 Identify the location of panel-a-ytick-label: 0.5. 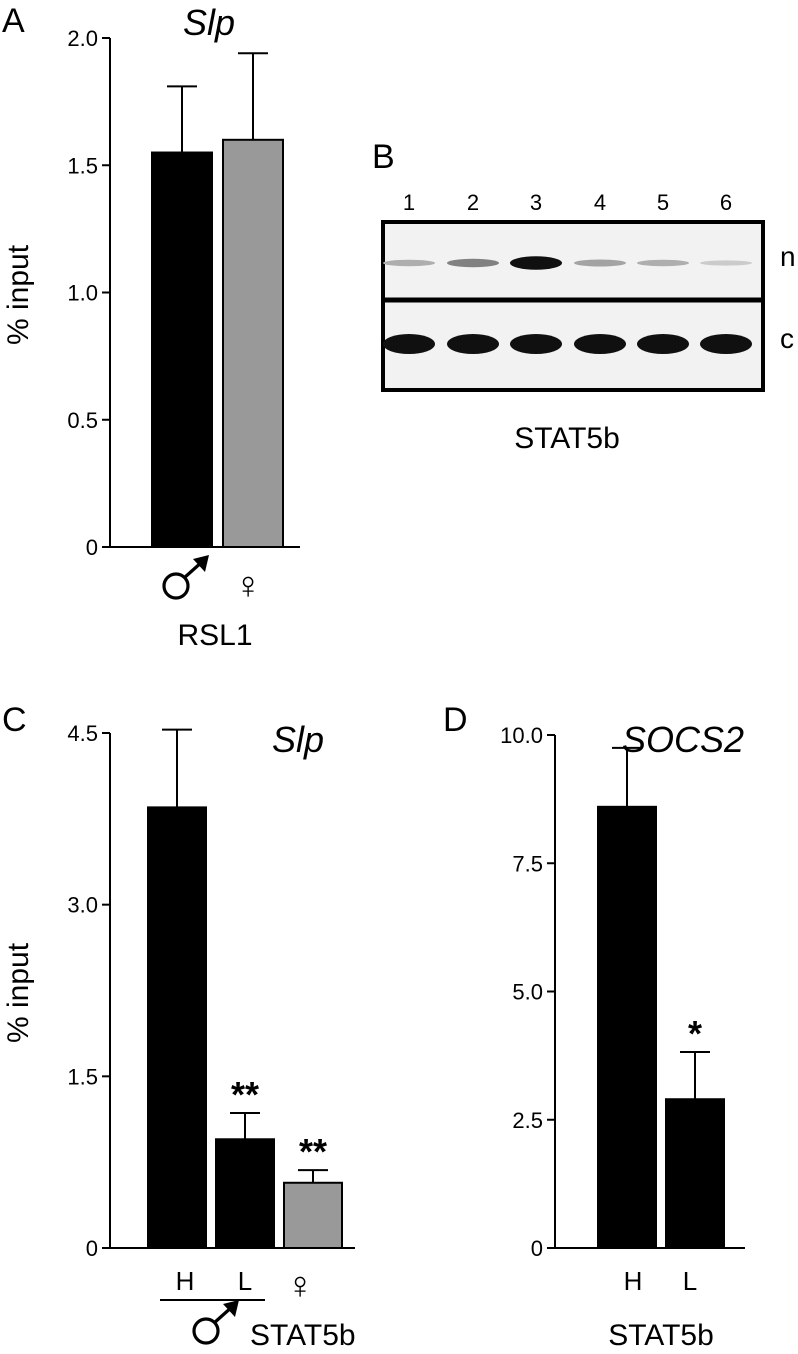
(82, 420).